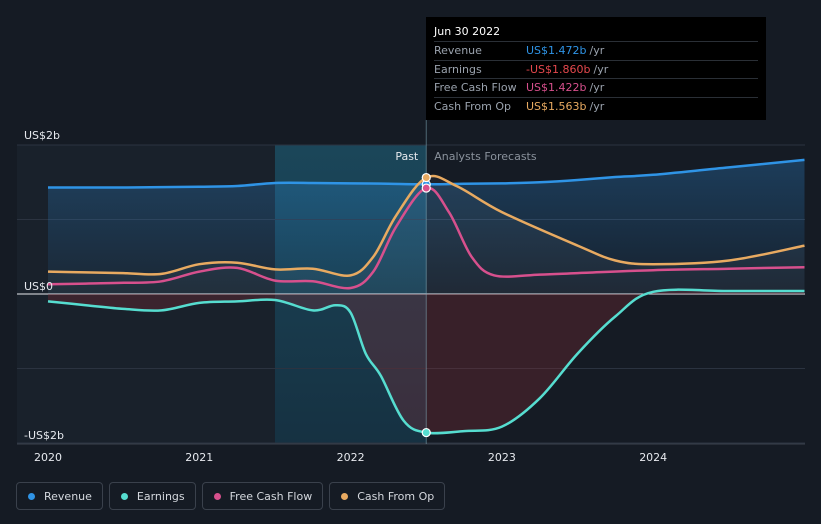 The width and height of the screenshot is (821, 524). I want to click on data-point-cash-from-op, so click(426, 177).